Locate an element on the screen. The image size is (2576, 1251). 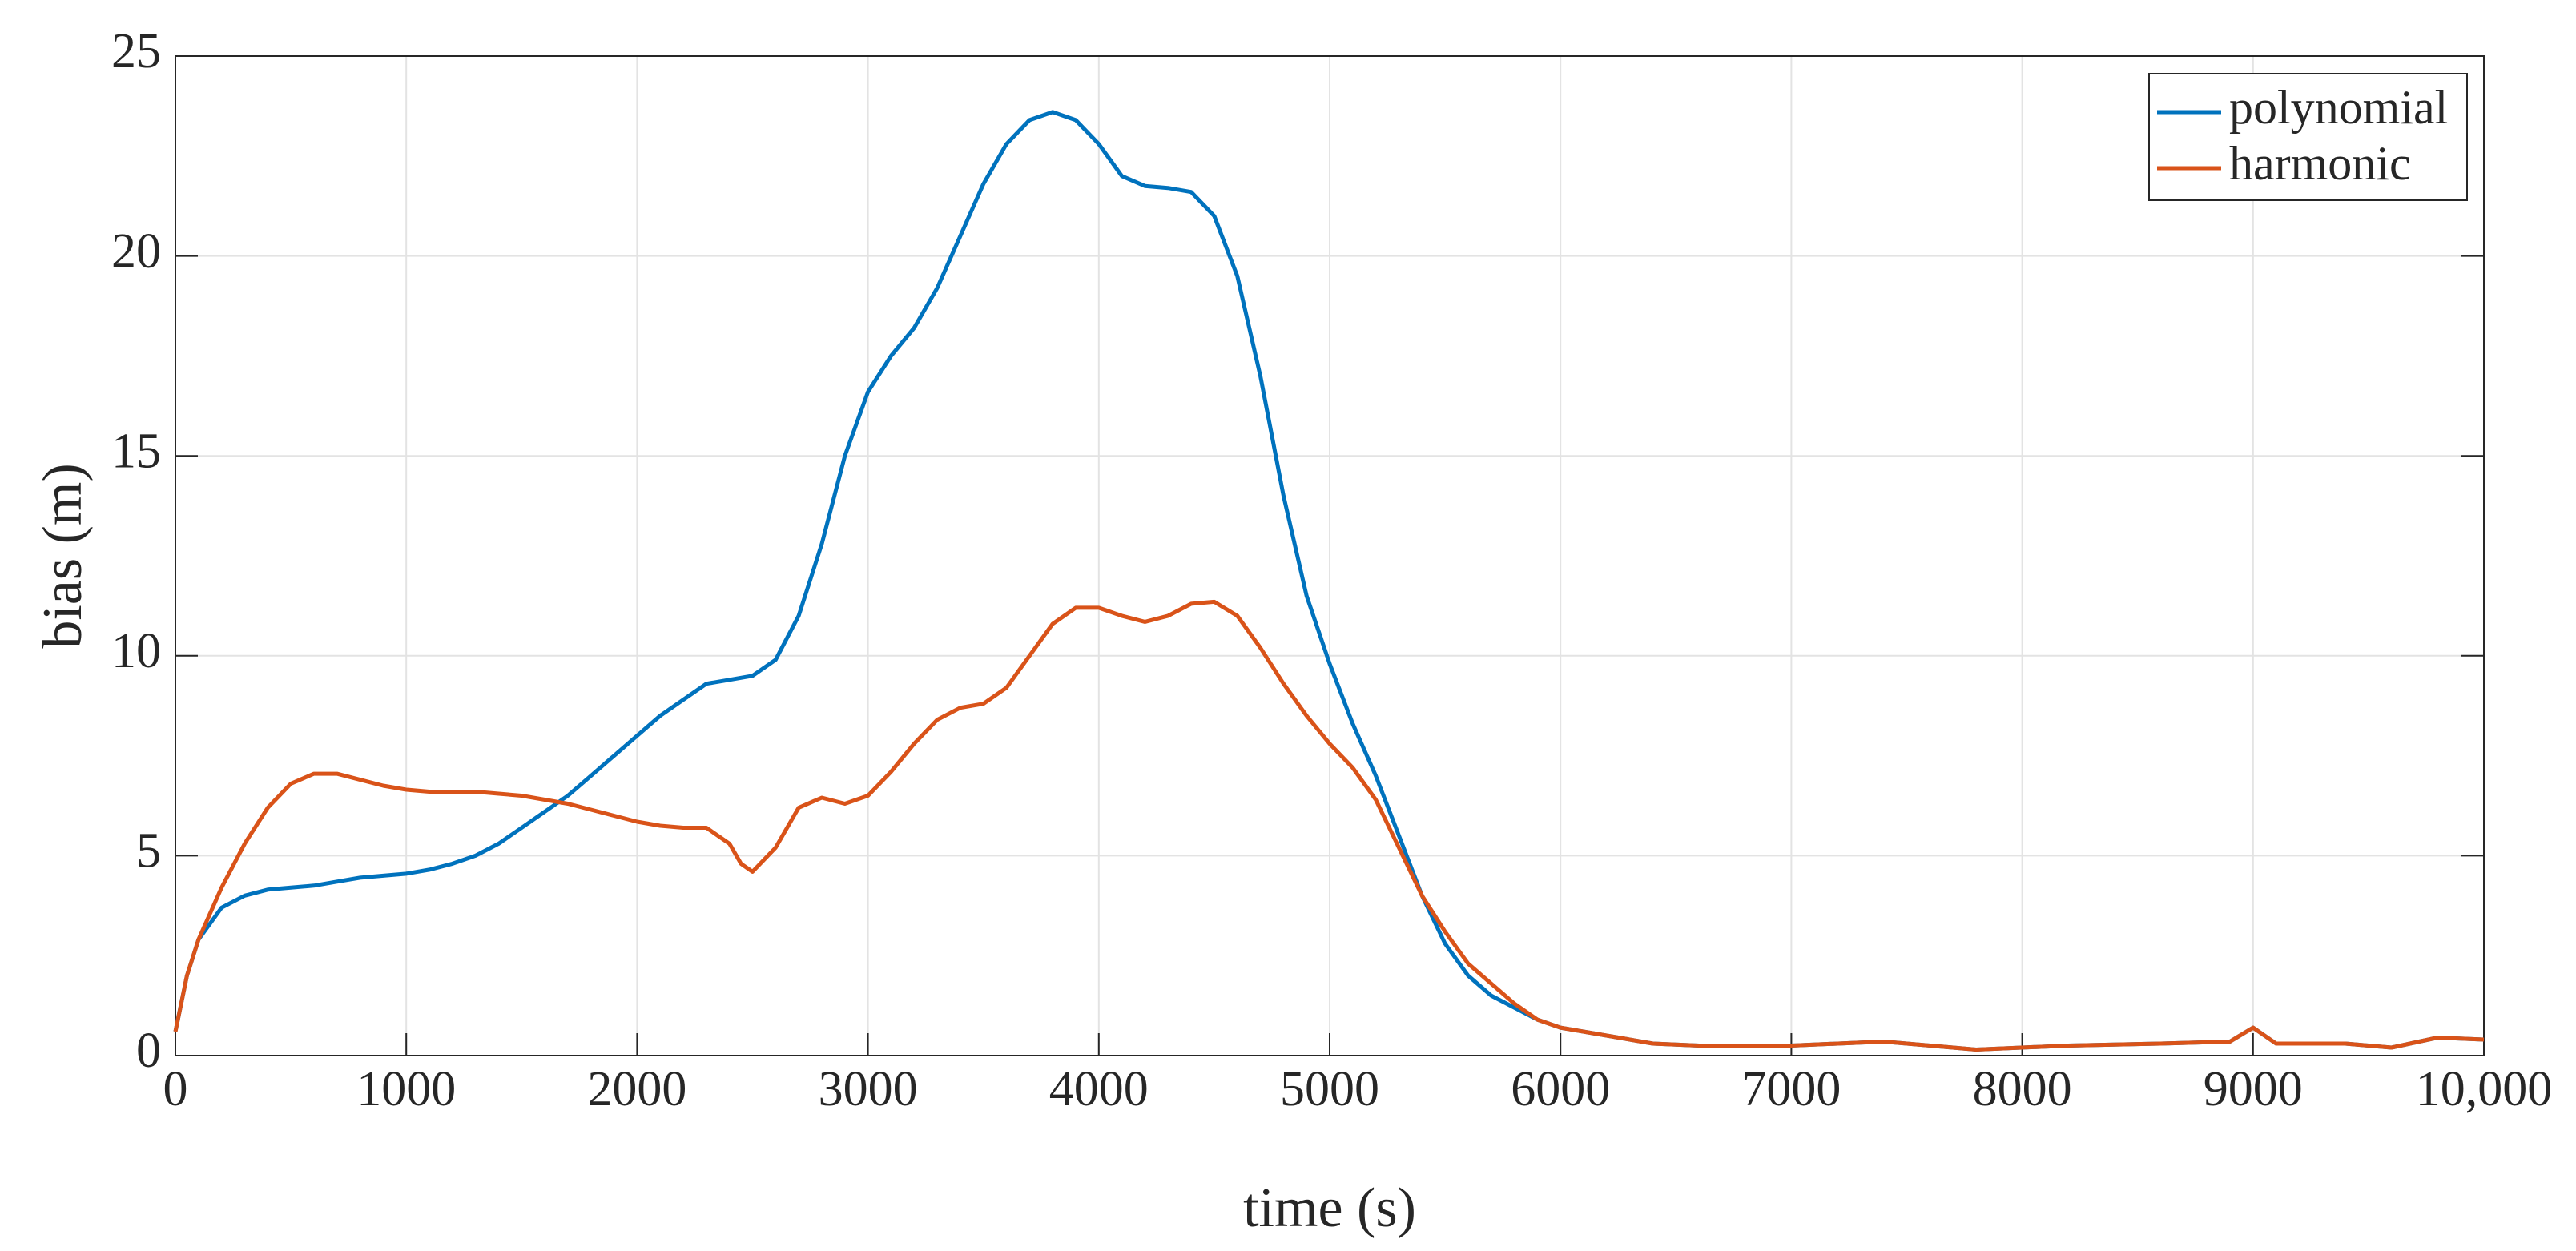
legend-label: harmonic is located at coordinates (2320, 163).